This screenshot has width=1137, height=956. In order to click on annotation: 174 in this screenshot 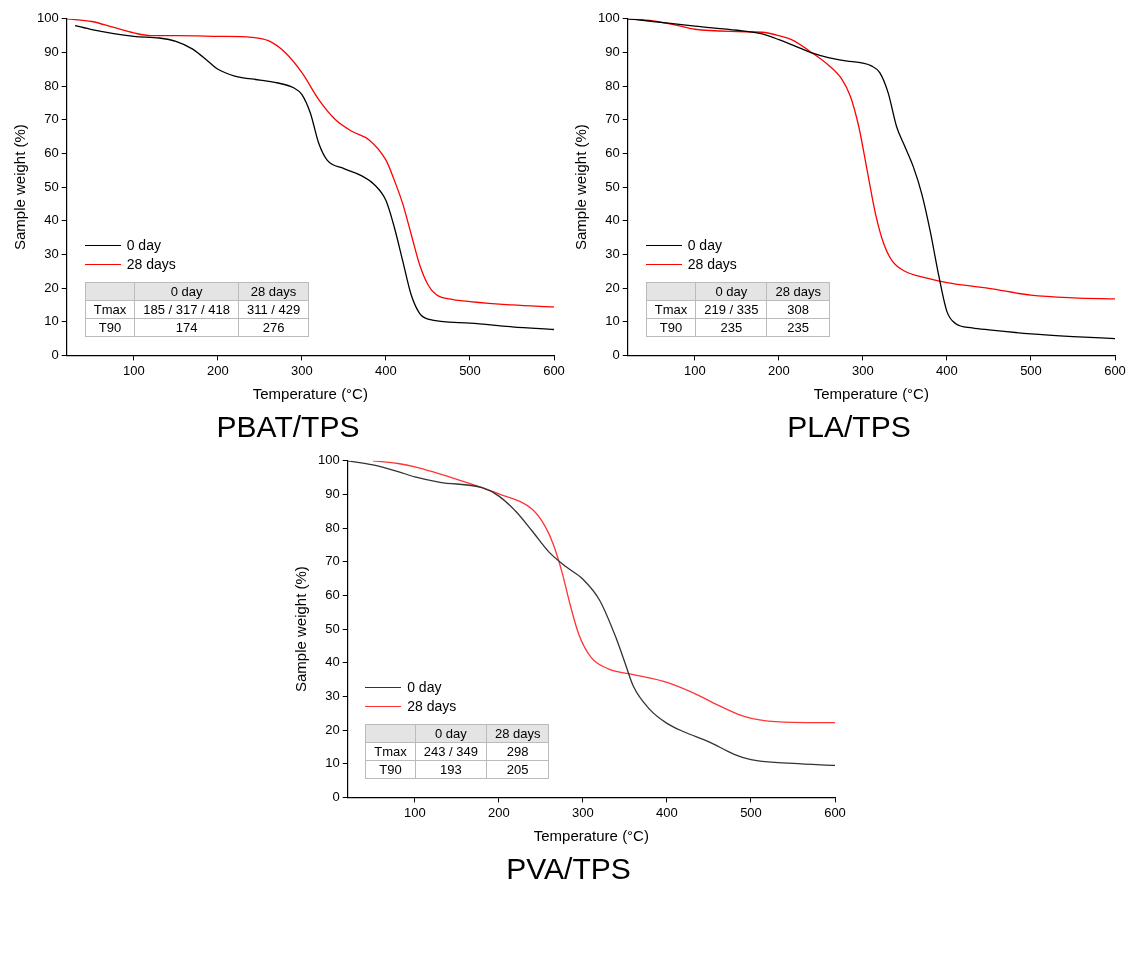, I will do `click(186, 327)`.